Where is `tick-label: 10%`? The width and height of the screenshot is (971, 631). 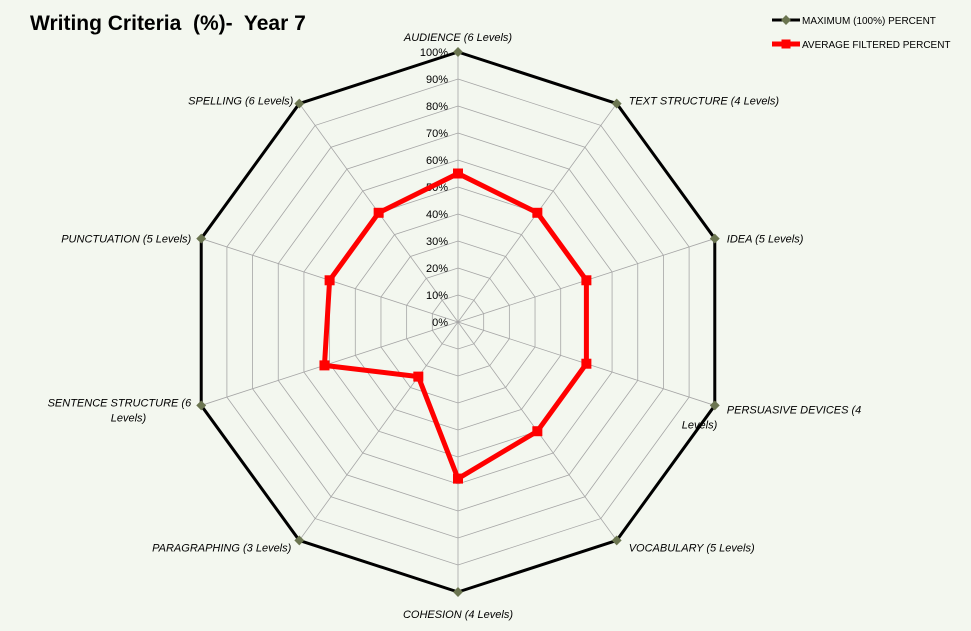
tick-label: 10% is located at coordinates (437, 296).